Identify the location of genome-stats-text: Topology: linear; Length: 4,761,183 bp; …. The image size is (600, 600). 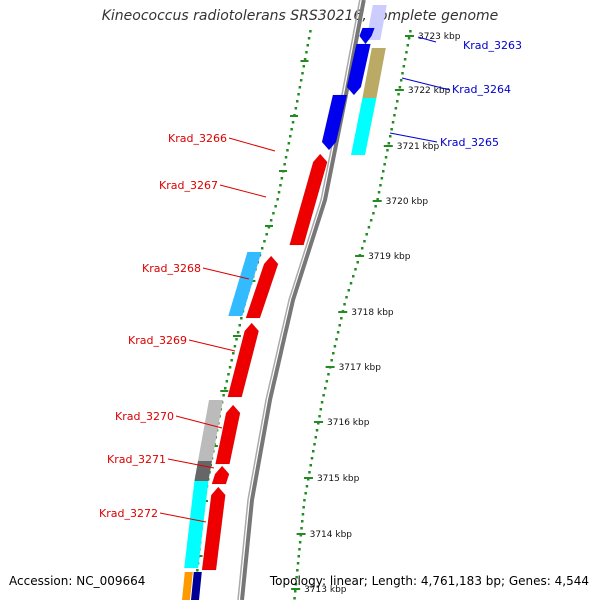
(429, 581).